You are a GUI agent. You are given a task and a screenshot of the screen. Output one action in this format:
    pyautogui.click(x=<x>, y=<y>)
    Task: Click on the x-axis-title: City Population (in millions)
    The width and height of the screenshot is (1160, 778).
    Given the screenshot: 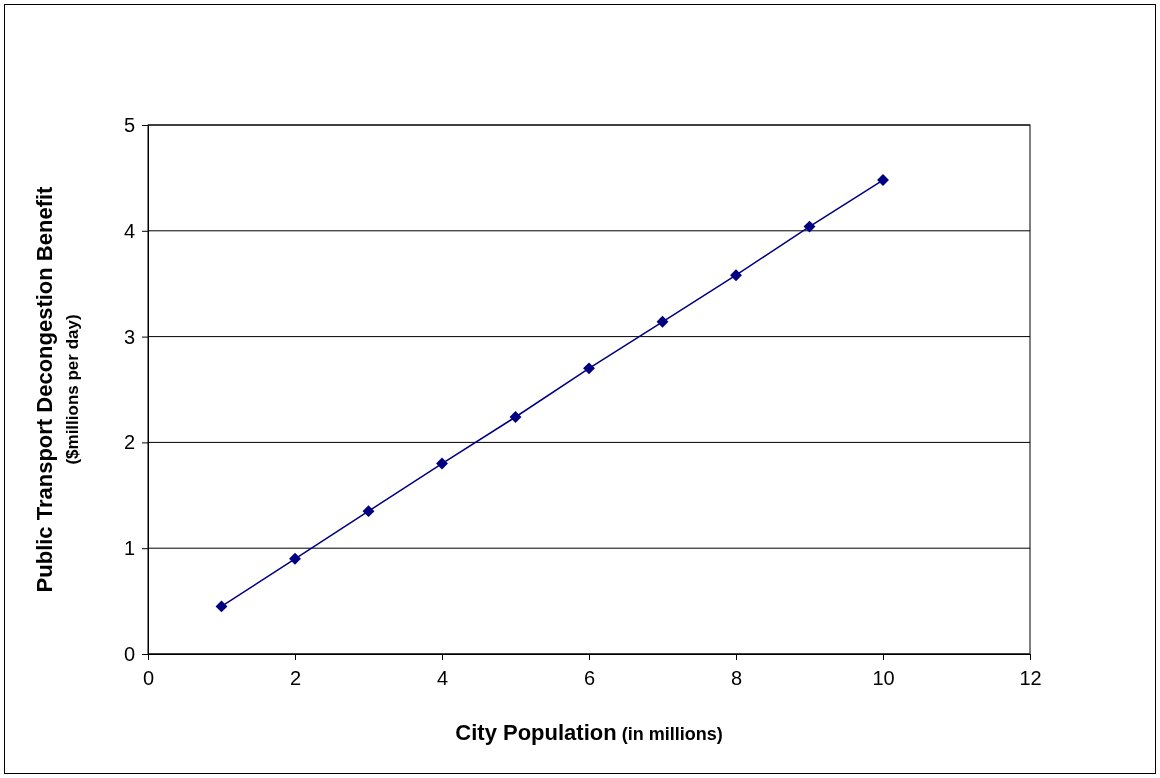 What is the action you would take?
    pyautogui.click(x=589, y=732)
    